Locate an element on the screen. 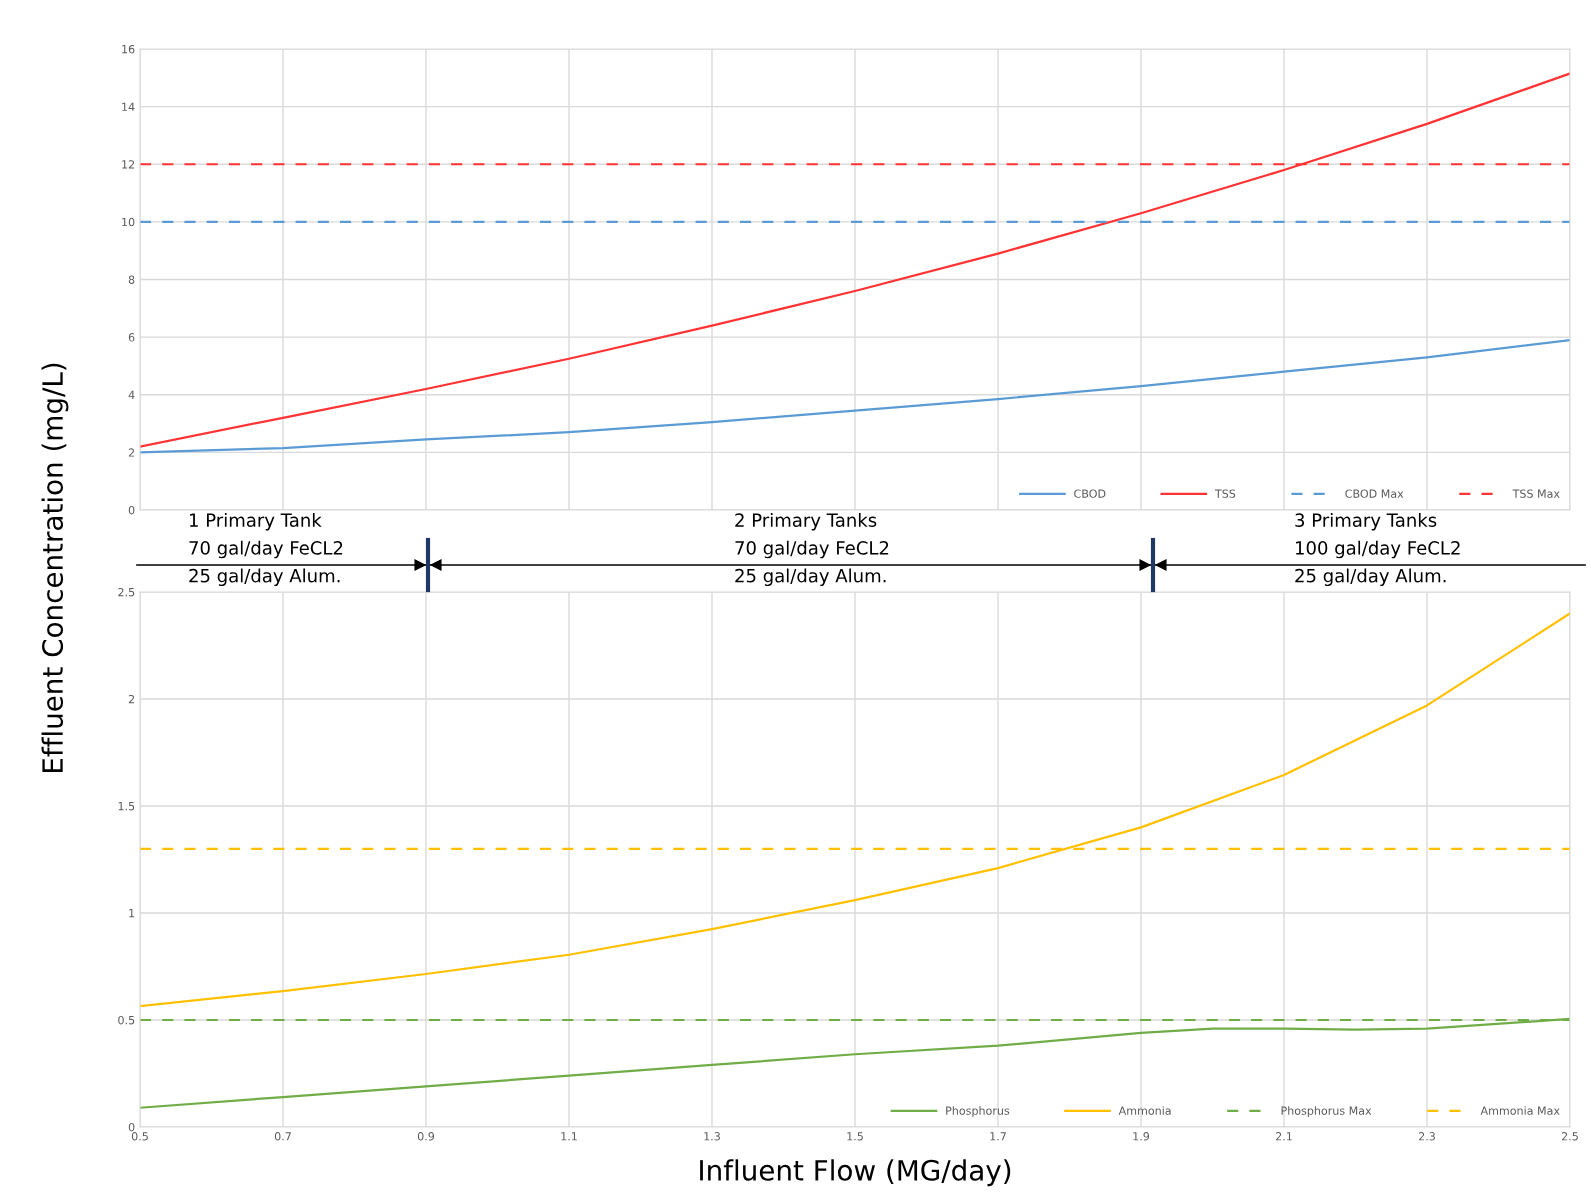  legend-label: CBOD Max is located at coordinates (1374, 493).